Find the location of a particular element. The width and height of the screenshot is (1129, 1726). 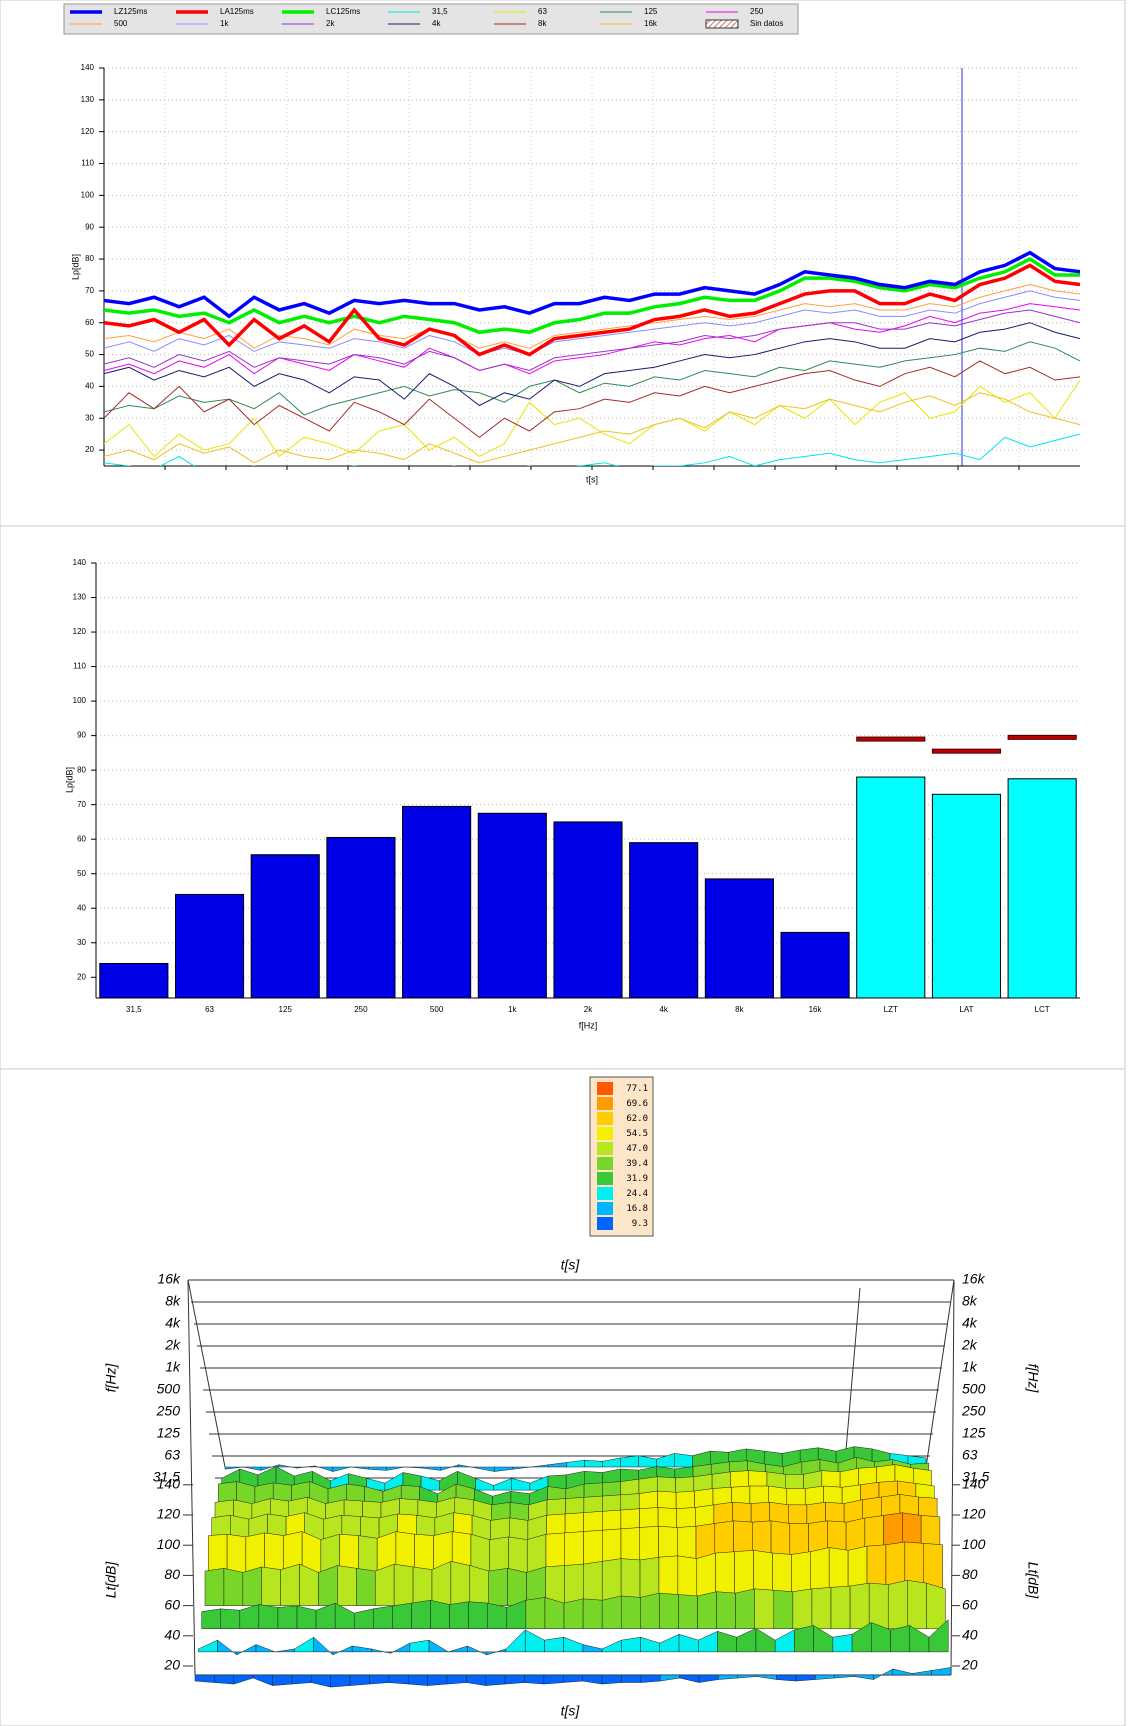

legend-label: 2k is located at coordinates (330, 23).